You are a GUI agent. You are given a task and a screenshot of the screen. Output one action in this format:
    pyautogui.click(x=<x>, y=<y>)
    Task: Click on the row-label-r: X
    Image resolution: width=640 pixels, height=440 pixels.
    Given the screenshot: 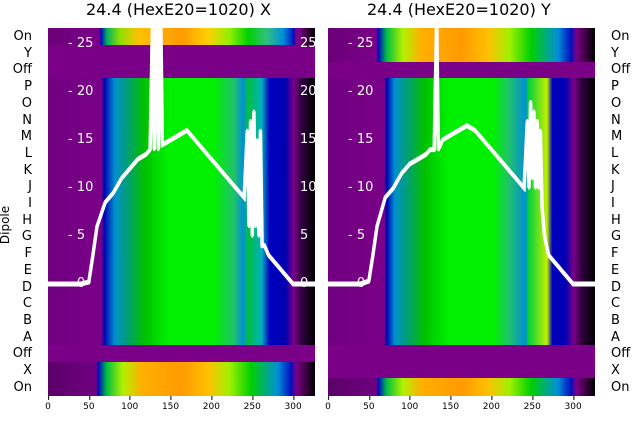 What is the action you would take?
    pyautogui.click(x=615, y=370)
    